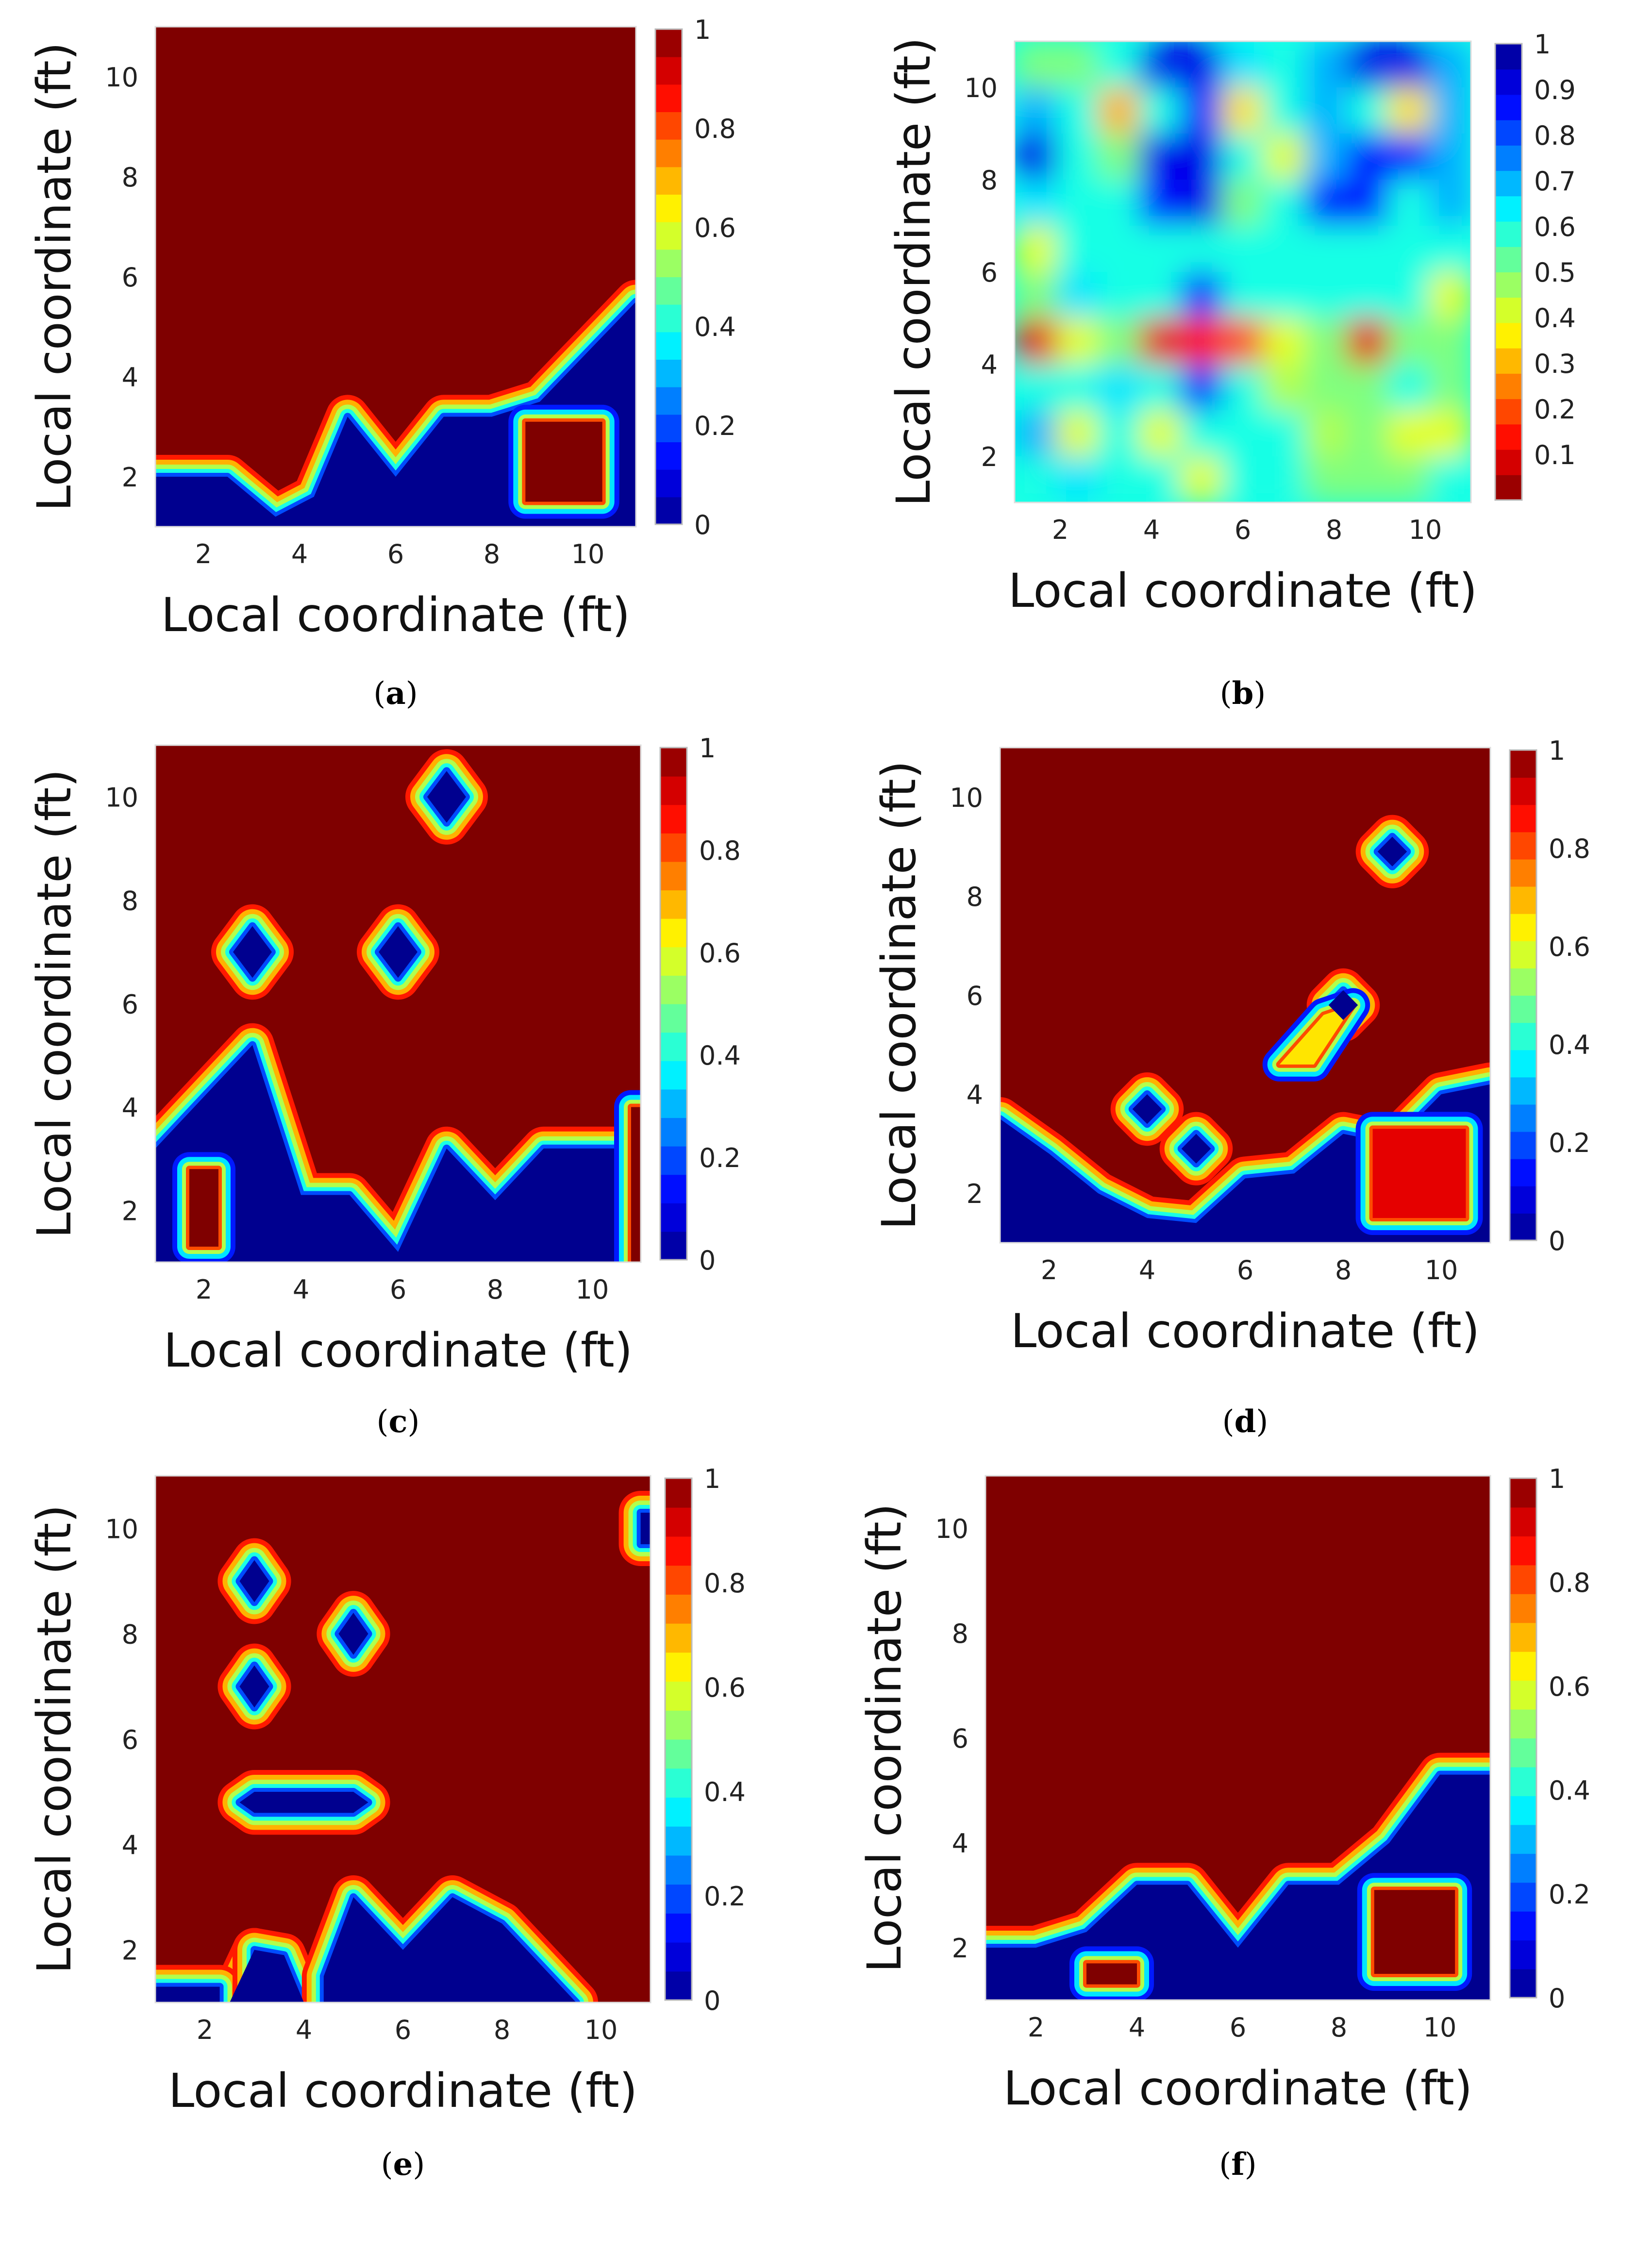 The width and height of the screenshot is (1652, 2253). Describe the element at coordinates (1555, 319) in the screenshot. I see `colorbar-tick-label: 0.4` at that location.